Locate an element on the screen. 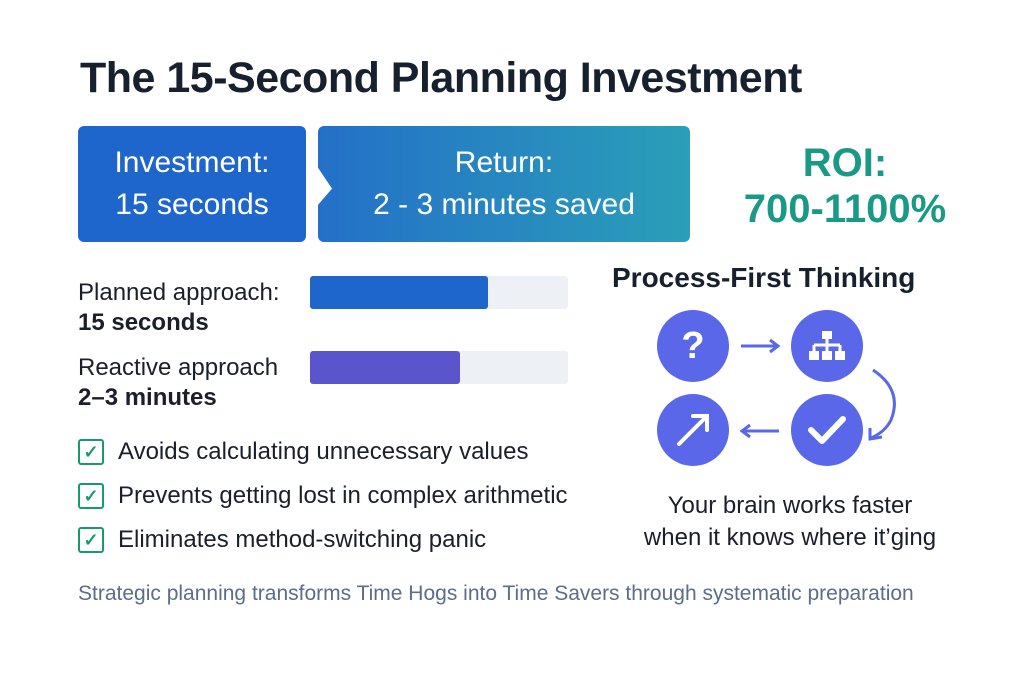  page-title: The 15-Second Planning Investment is located at coordinates (441, 78).